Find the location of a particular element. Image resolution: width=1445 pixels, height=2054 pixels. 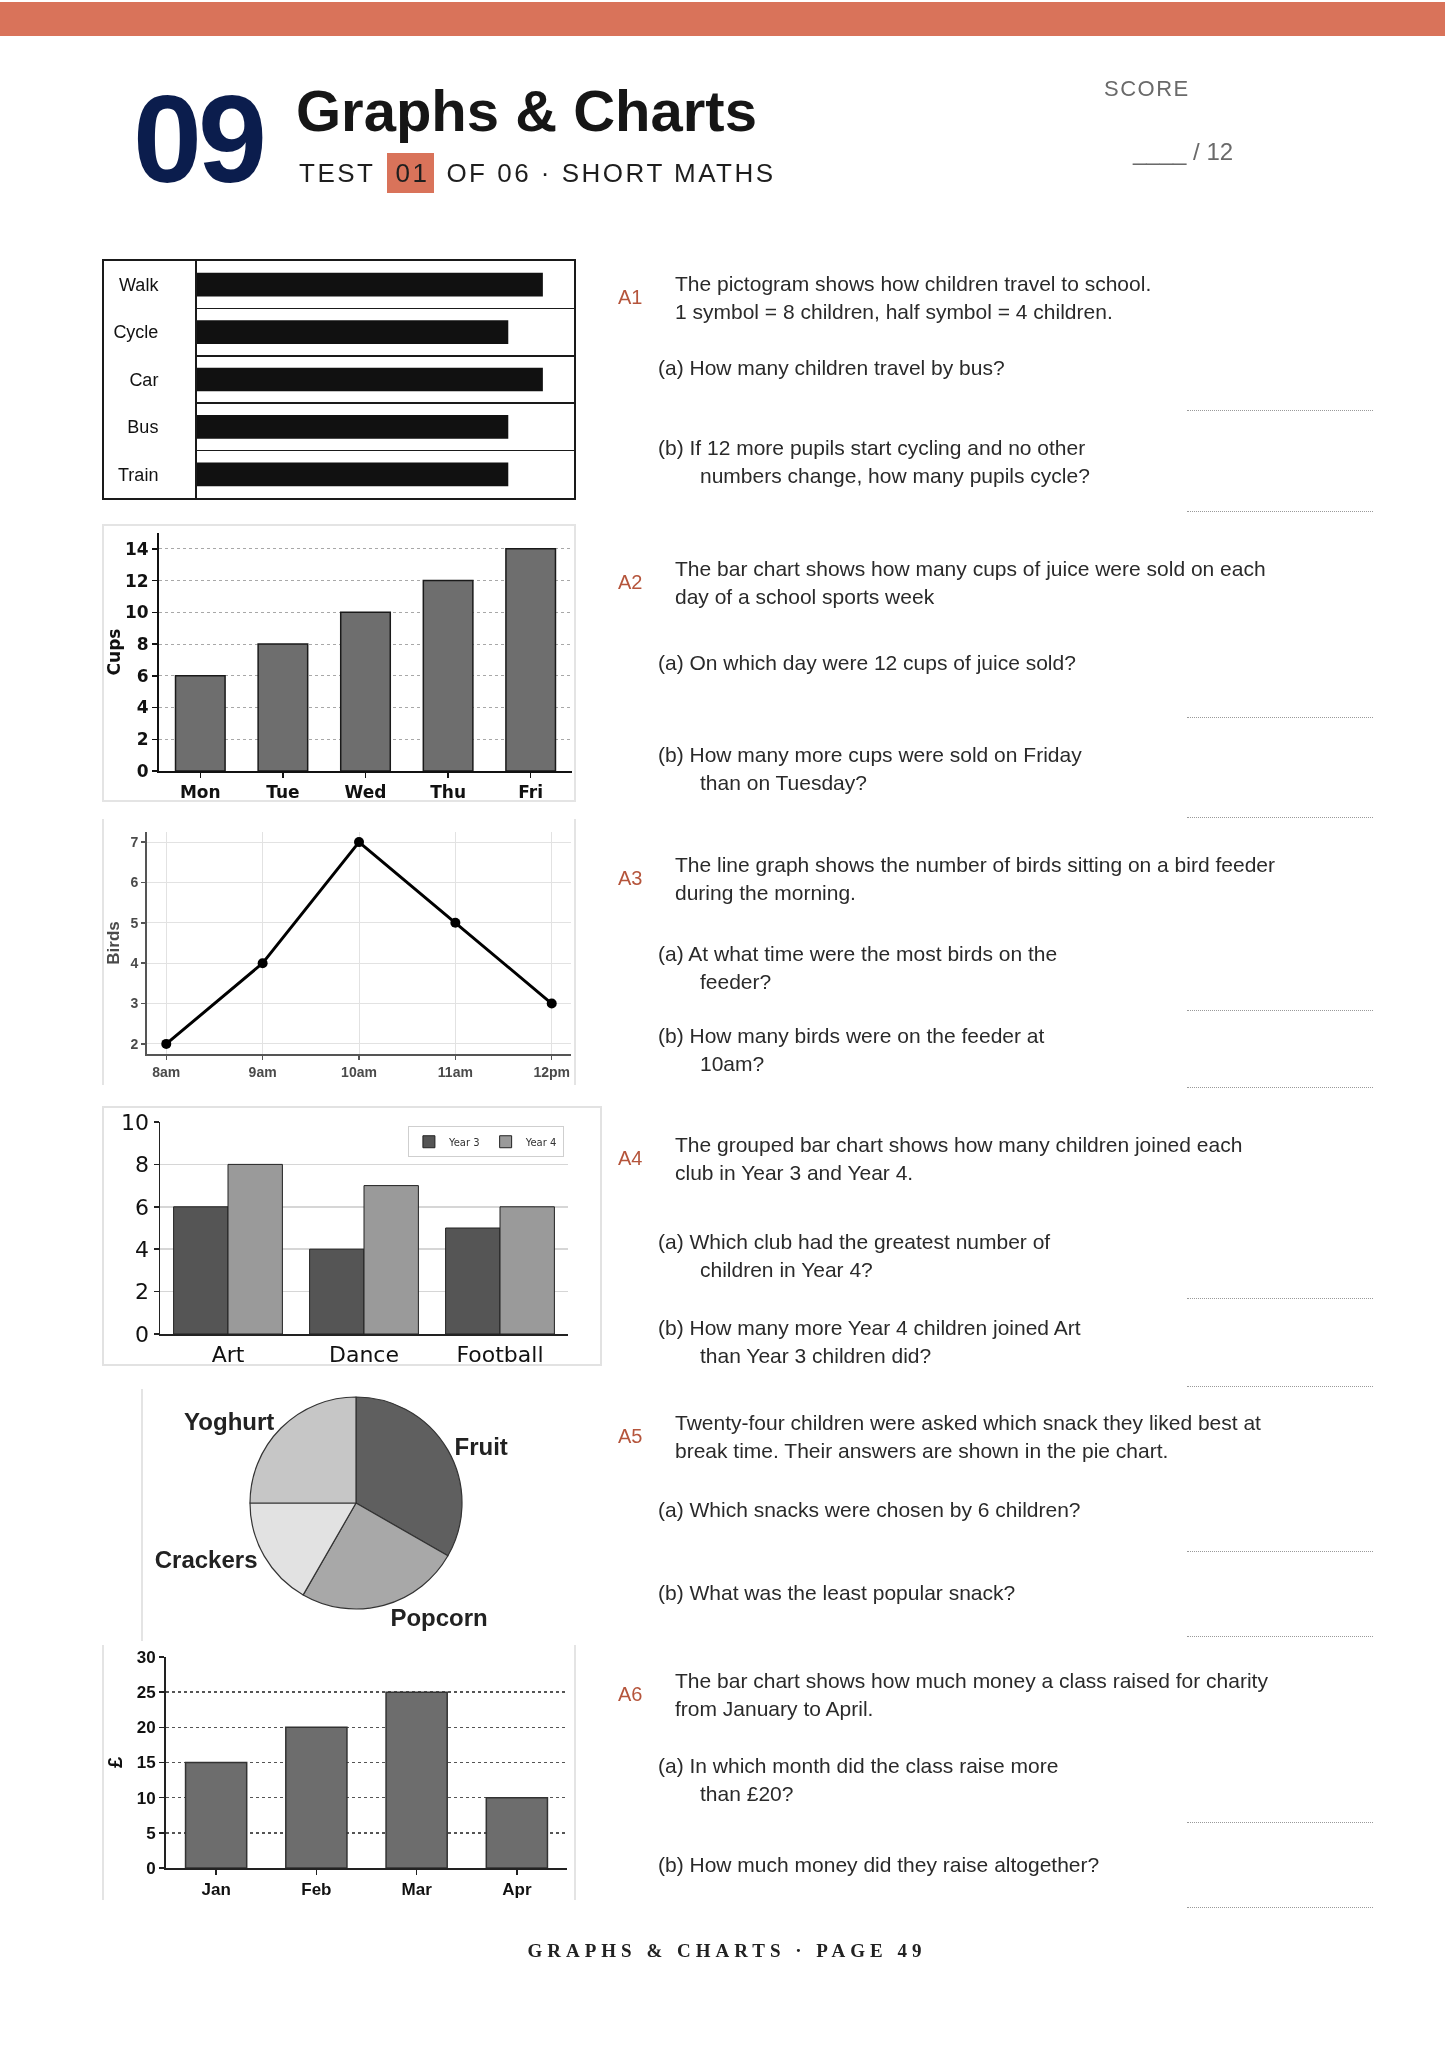

text: A4 is located at coordinates (630, 1158).